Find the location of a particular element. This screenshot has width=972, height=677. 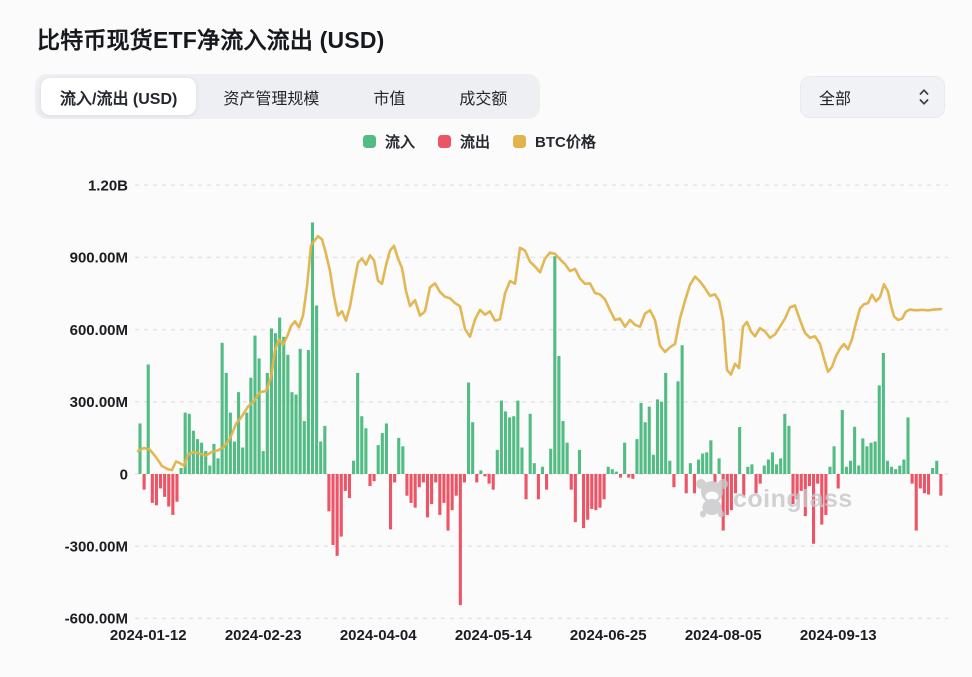

time-range-value: 全部 is located at coordinates (835, 99).